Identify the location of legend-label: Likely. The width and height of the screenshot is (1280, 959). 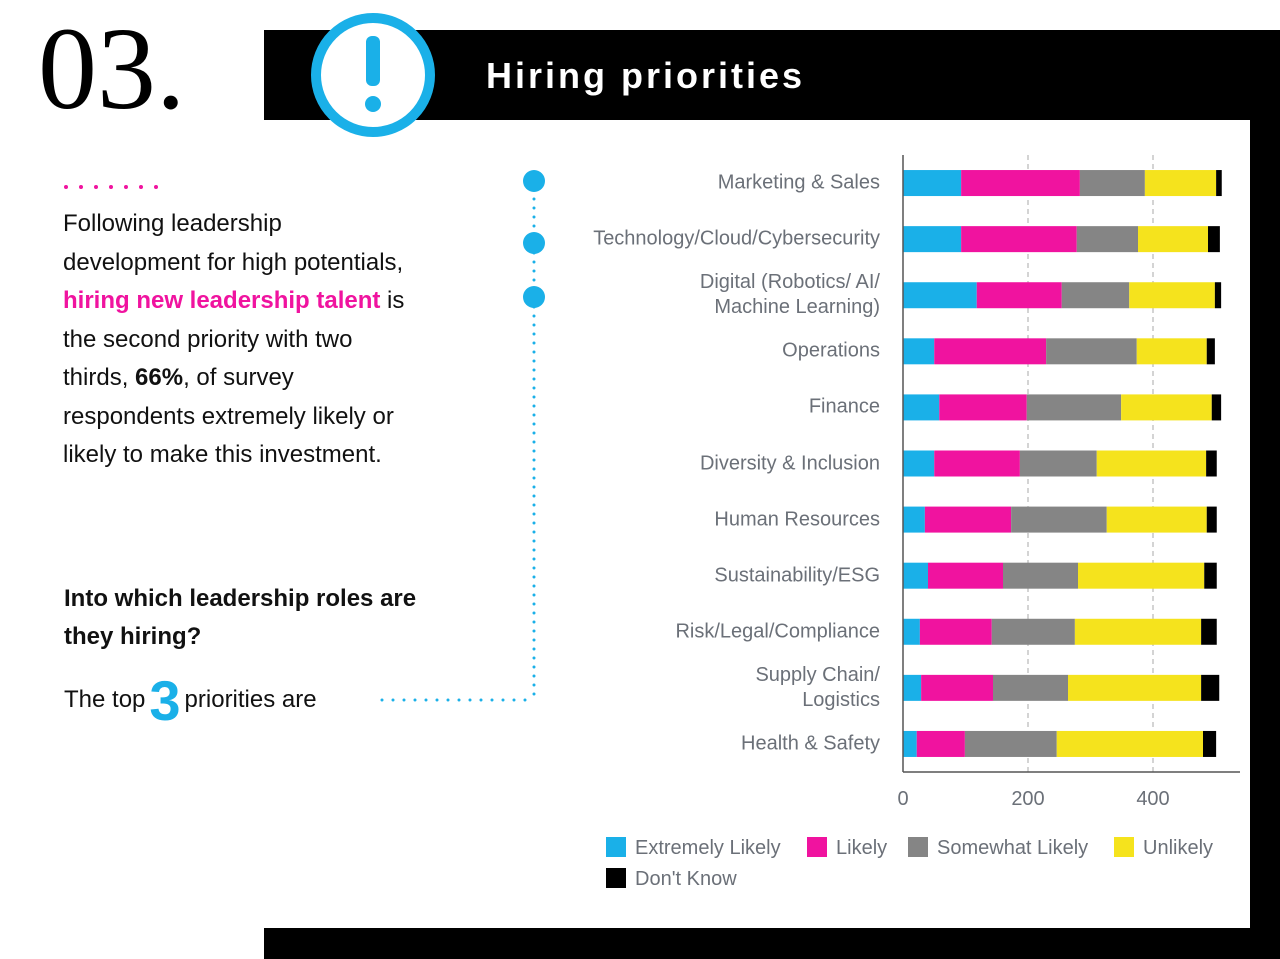
(861, 848).